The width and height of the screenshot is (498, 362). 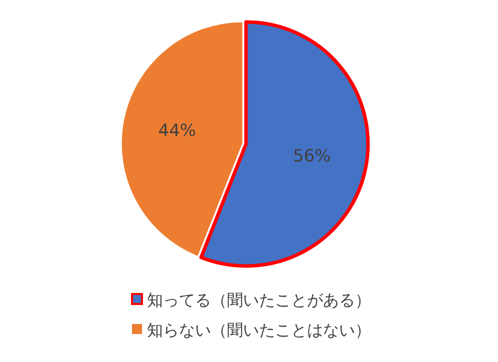 What do you see at coordinates (259, 330) in the screenshot?
I see `legend-label: 知らない（聞いたことはない）` at bounding box center [259, 330].